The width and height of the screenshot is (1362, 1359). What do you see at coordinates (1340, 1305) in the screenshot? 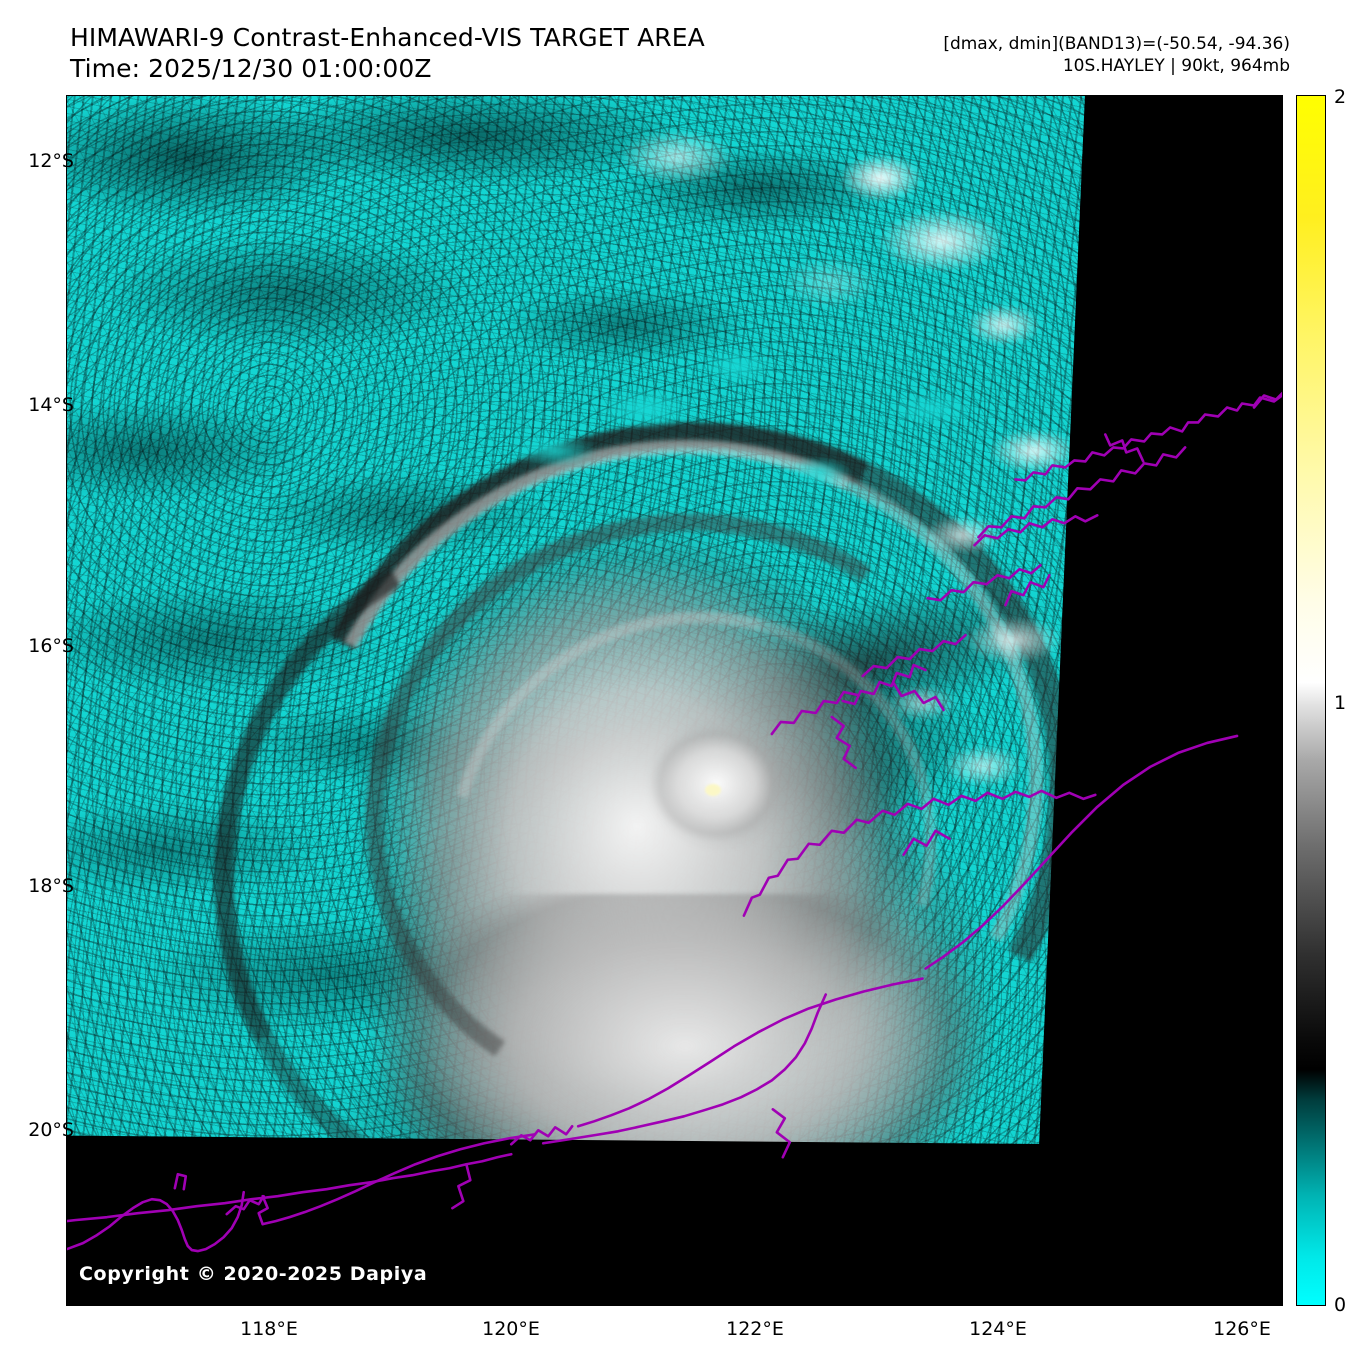
I see `colorbar-tick-0: 0` at bounding box center [1340, 1305].